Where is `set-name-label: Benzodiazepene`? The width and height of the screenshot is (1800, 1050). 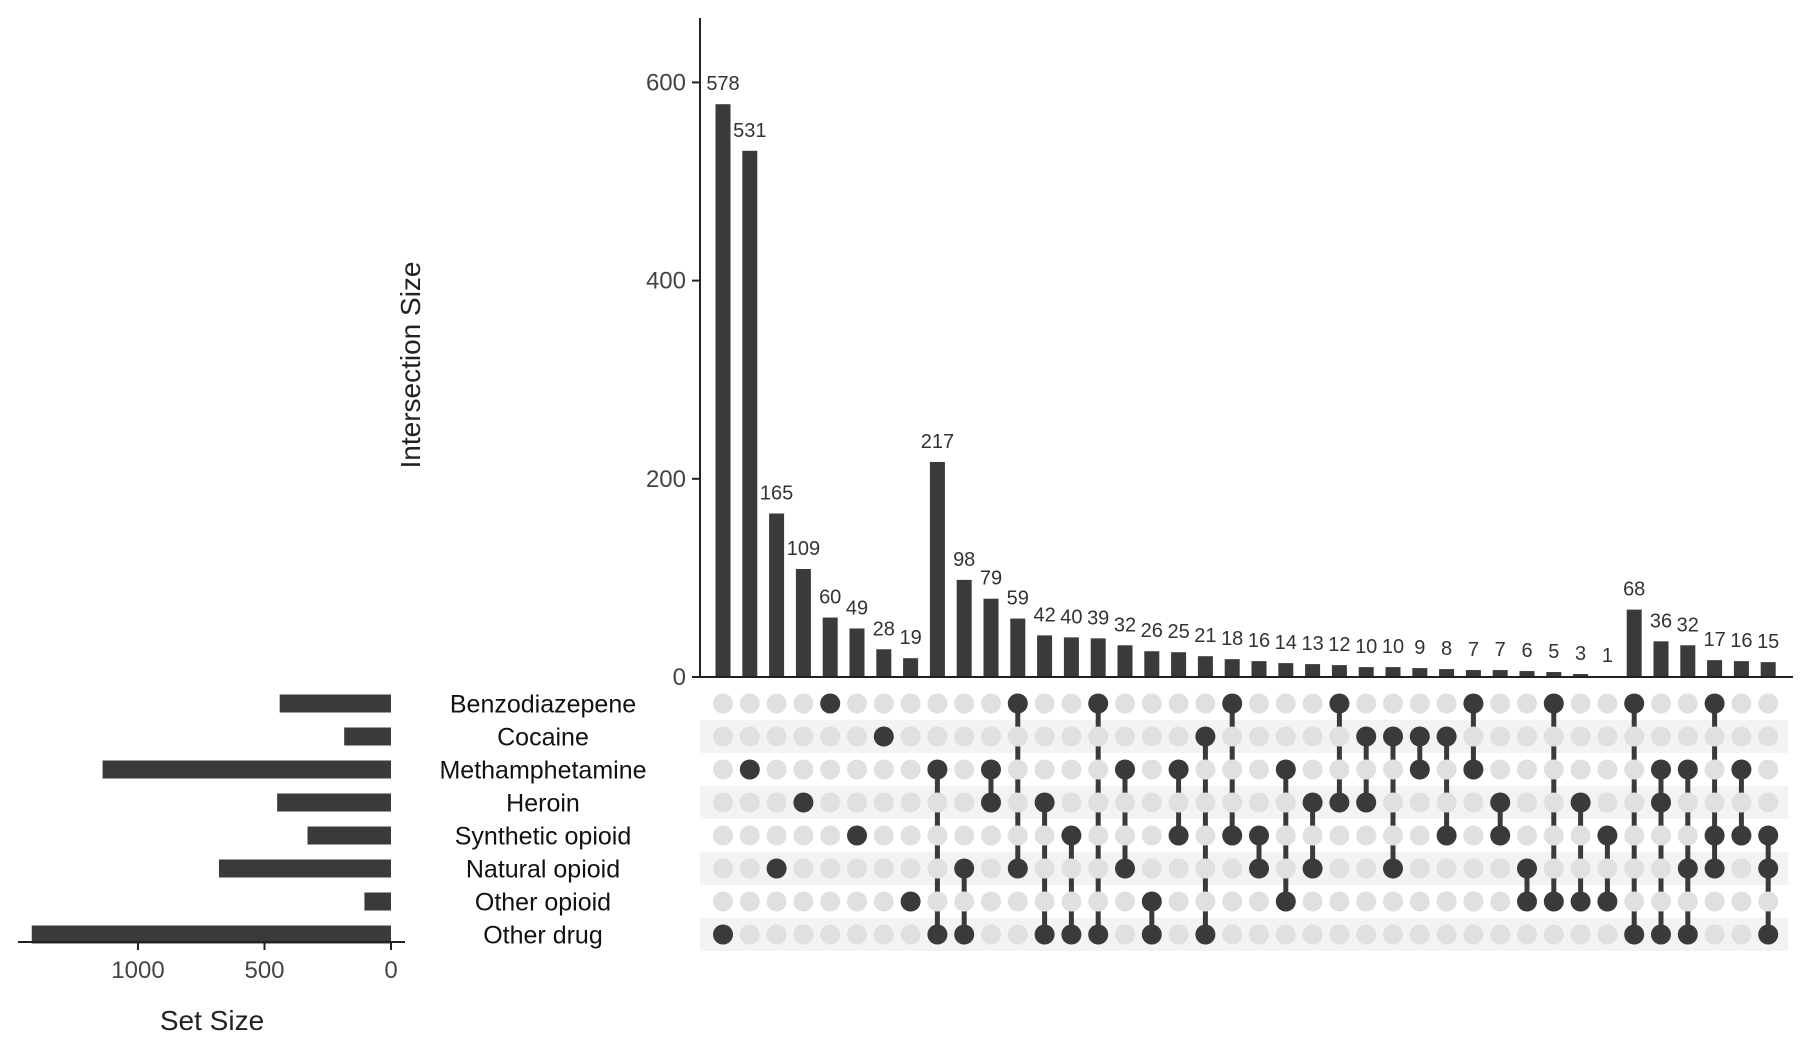
set-name-label: Benzodiazepene is located at coordinates (543, 705).